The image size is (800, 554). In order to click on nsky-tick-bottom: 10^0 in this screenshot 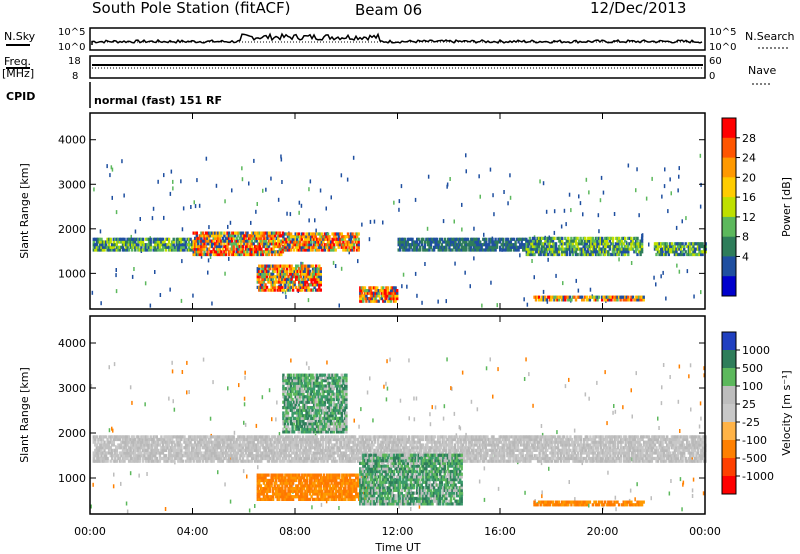, I will do `click(71, 47)`.